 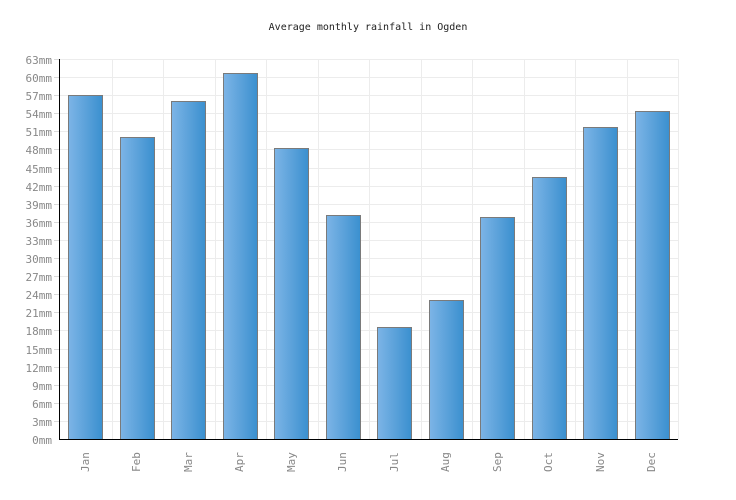 What do you see at coordinates (651, 462) in the screenshot?
I see `x-axis-label-dec: Dec` at bounding box center [651, 462].